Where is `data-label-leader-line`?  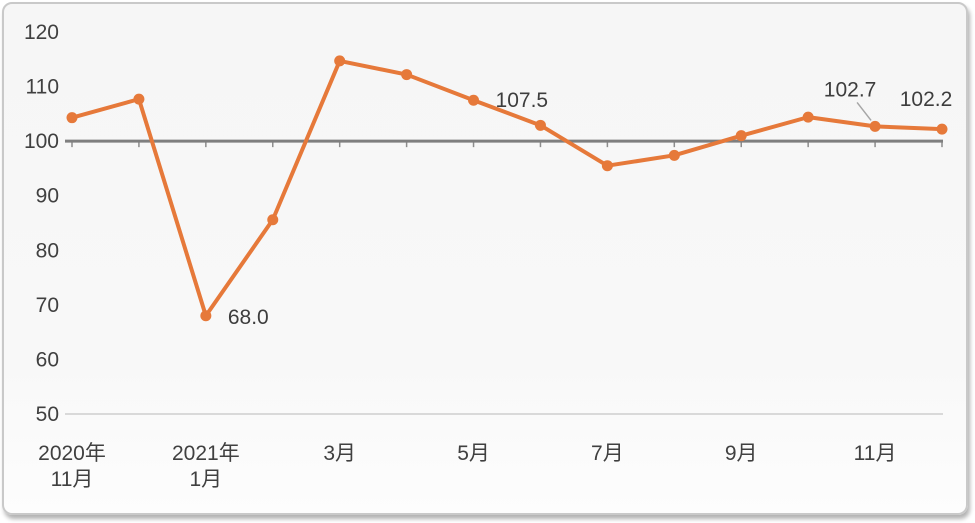
data-label-leader-line is located at coordinates (864, 111).